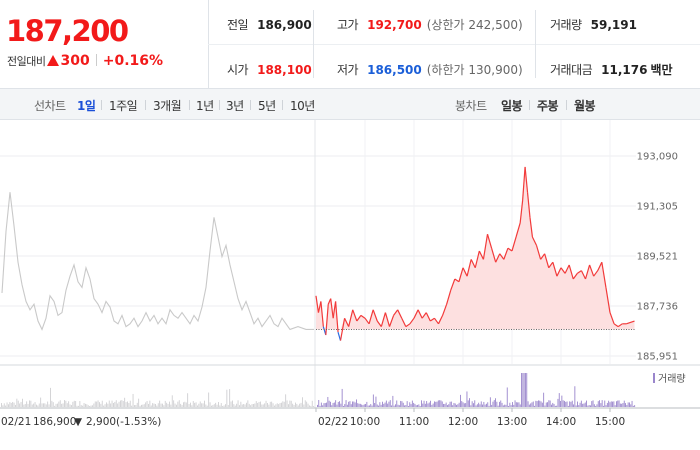 The width and height of the screenshot is (700, 450). I want to click on stat-label: 시가, so click(238, 70).